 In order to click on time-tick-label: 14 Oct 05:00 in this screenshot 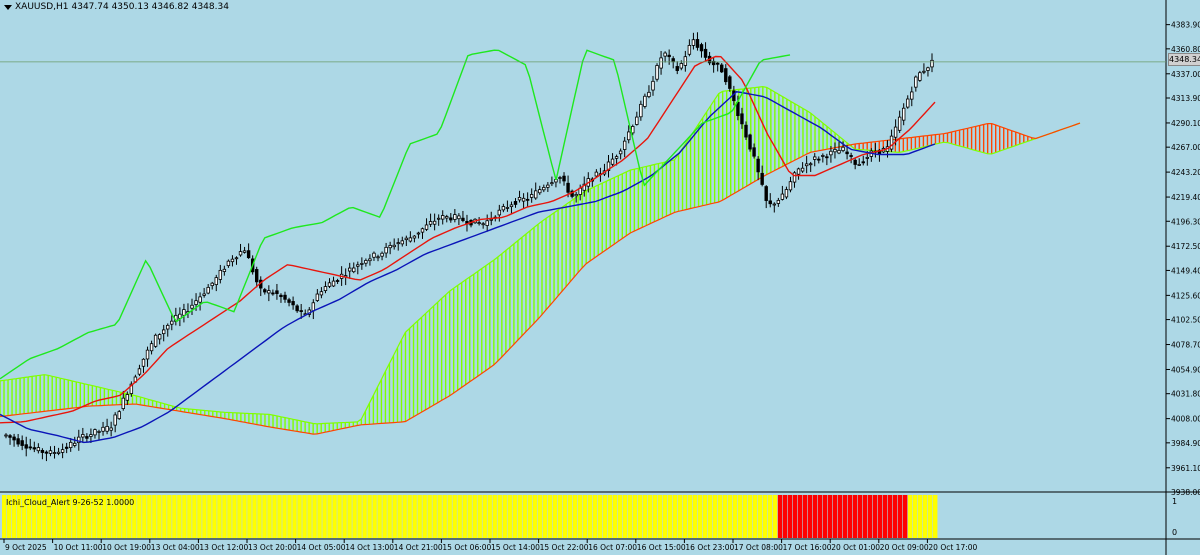, I will do `click(321, 547)`.